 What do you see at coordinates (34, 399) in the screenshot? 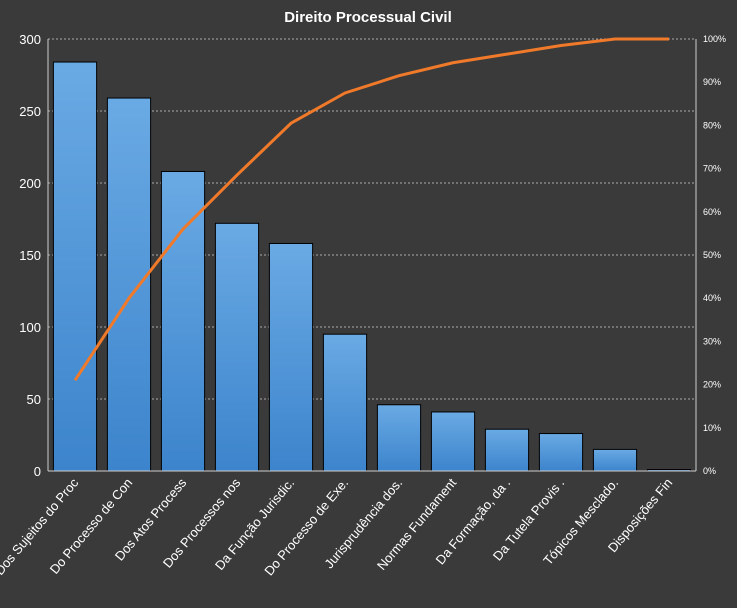
I see `y-tick-label: 50` at bounding box center [34, 399].